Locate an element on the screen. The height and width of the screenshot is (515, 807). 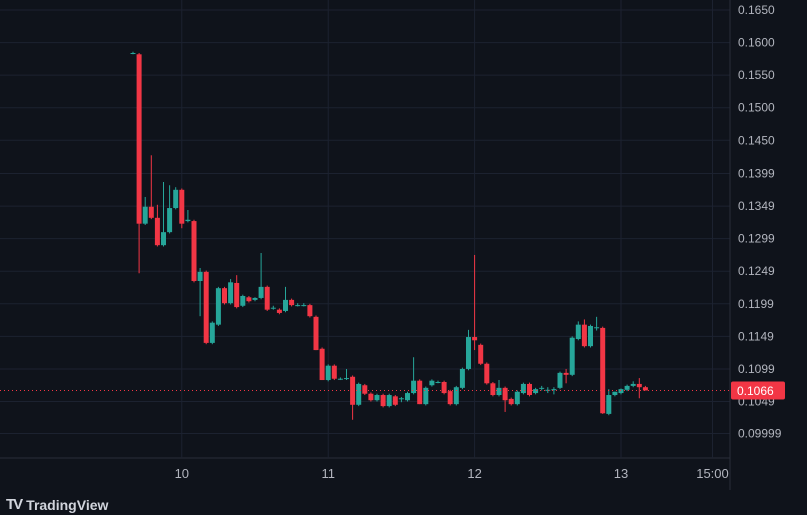
tradingview-branding: TV TradingView is located at coordinates (57, 504).